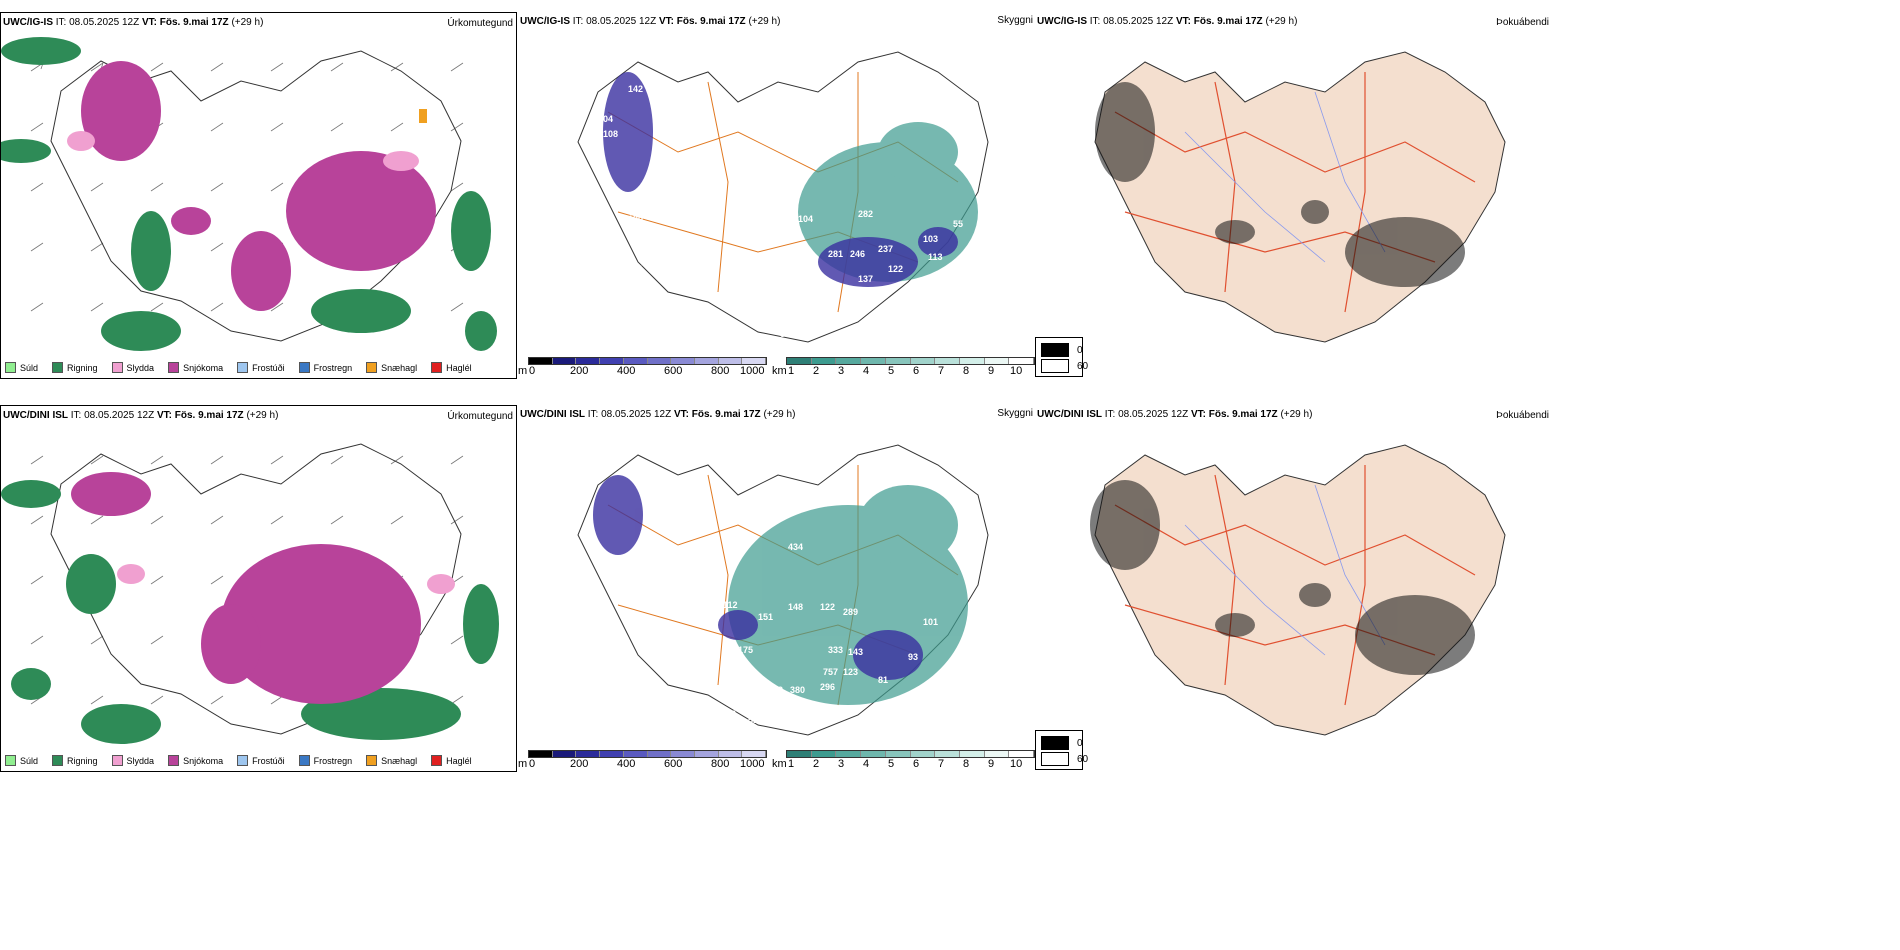 The image size is (1900, 950). Describe the element at coordinates (745, 650) in the screenshot. I see `cloud-base-label: 175` at that location.